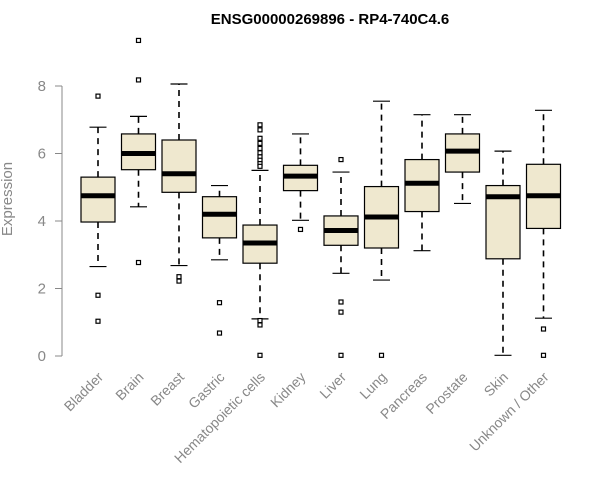 The height and width of the screenshot is (500, 600). I want to click on x-tick-label: Liver, so click(332, 385).